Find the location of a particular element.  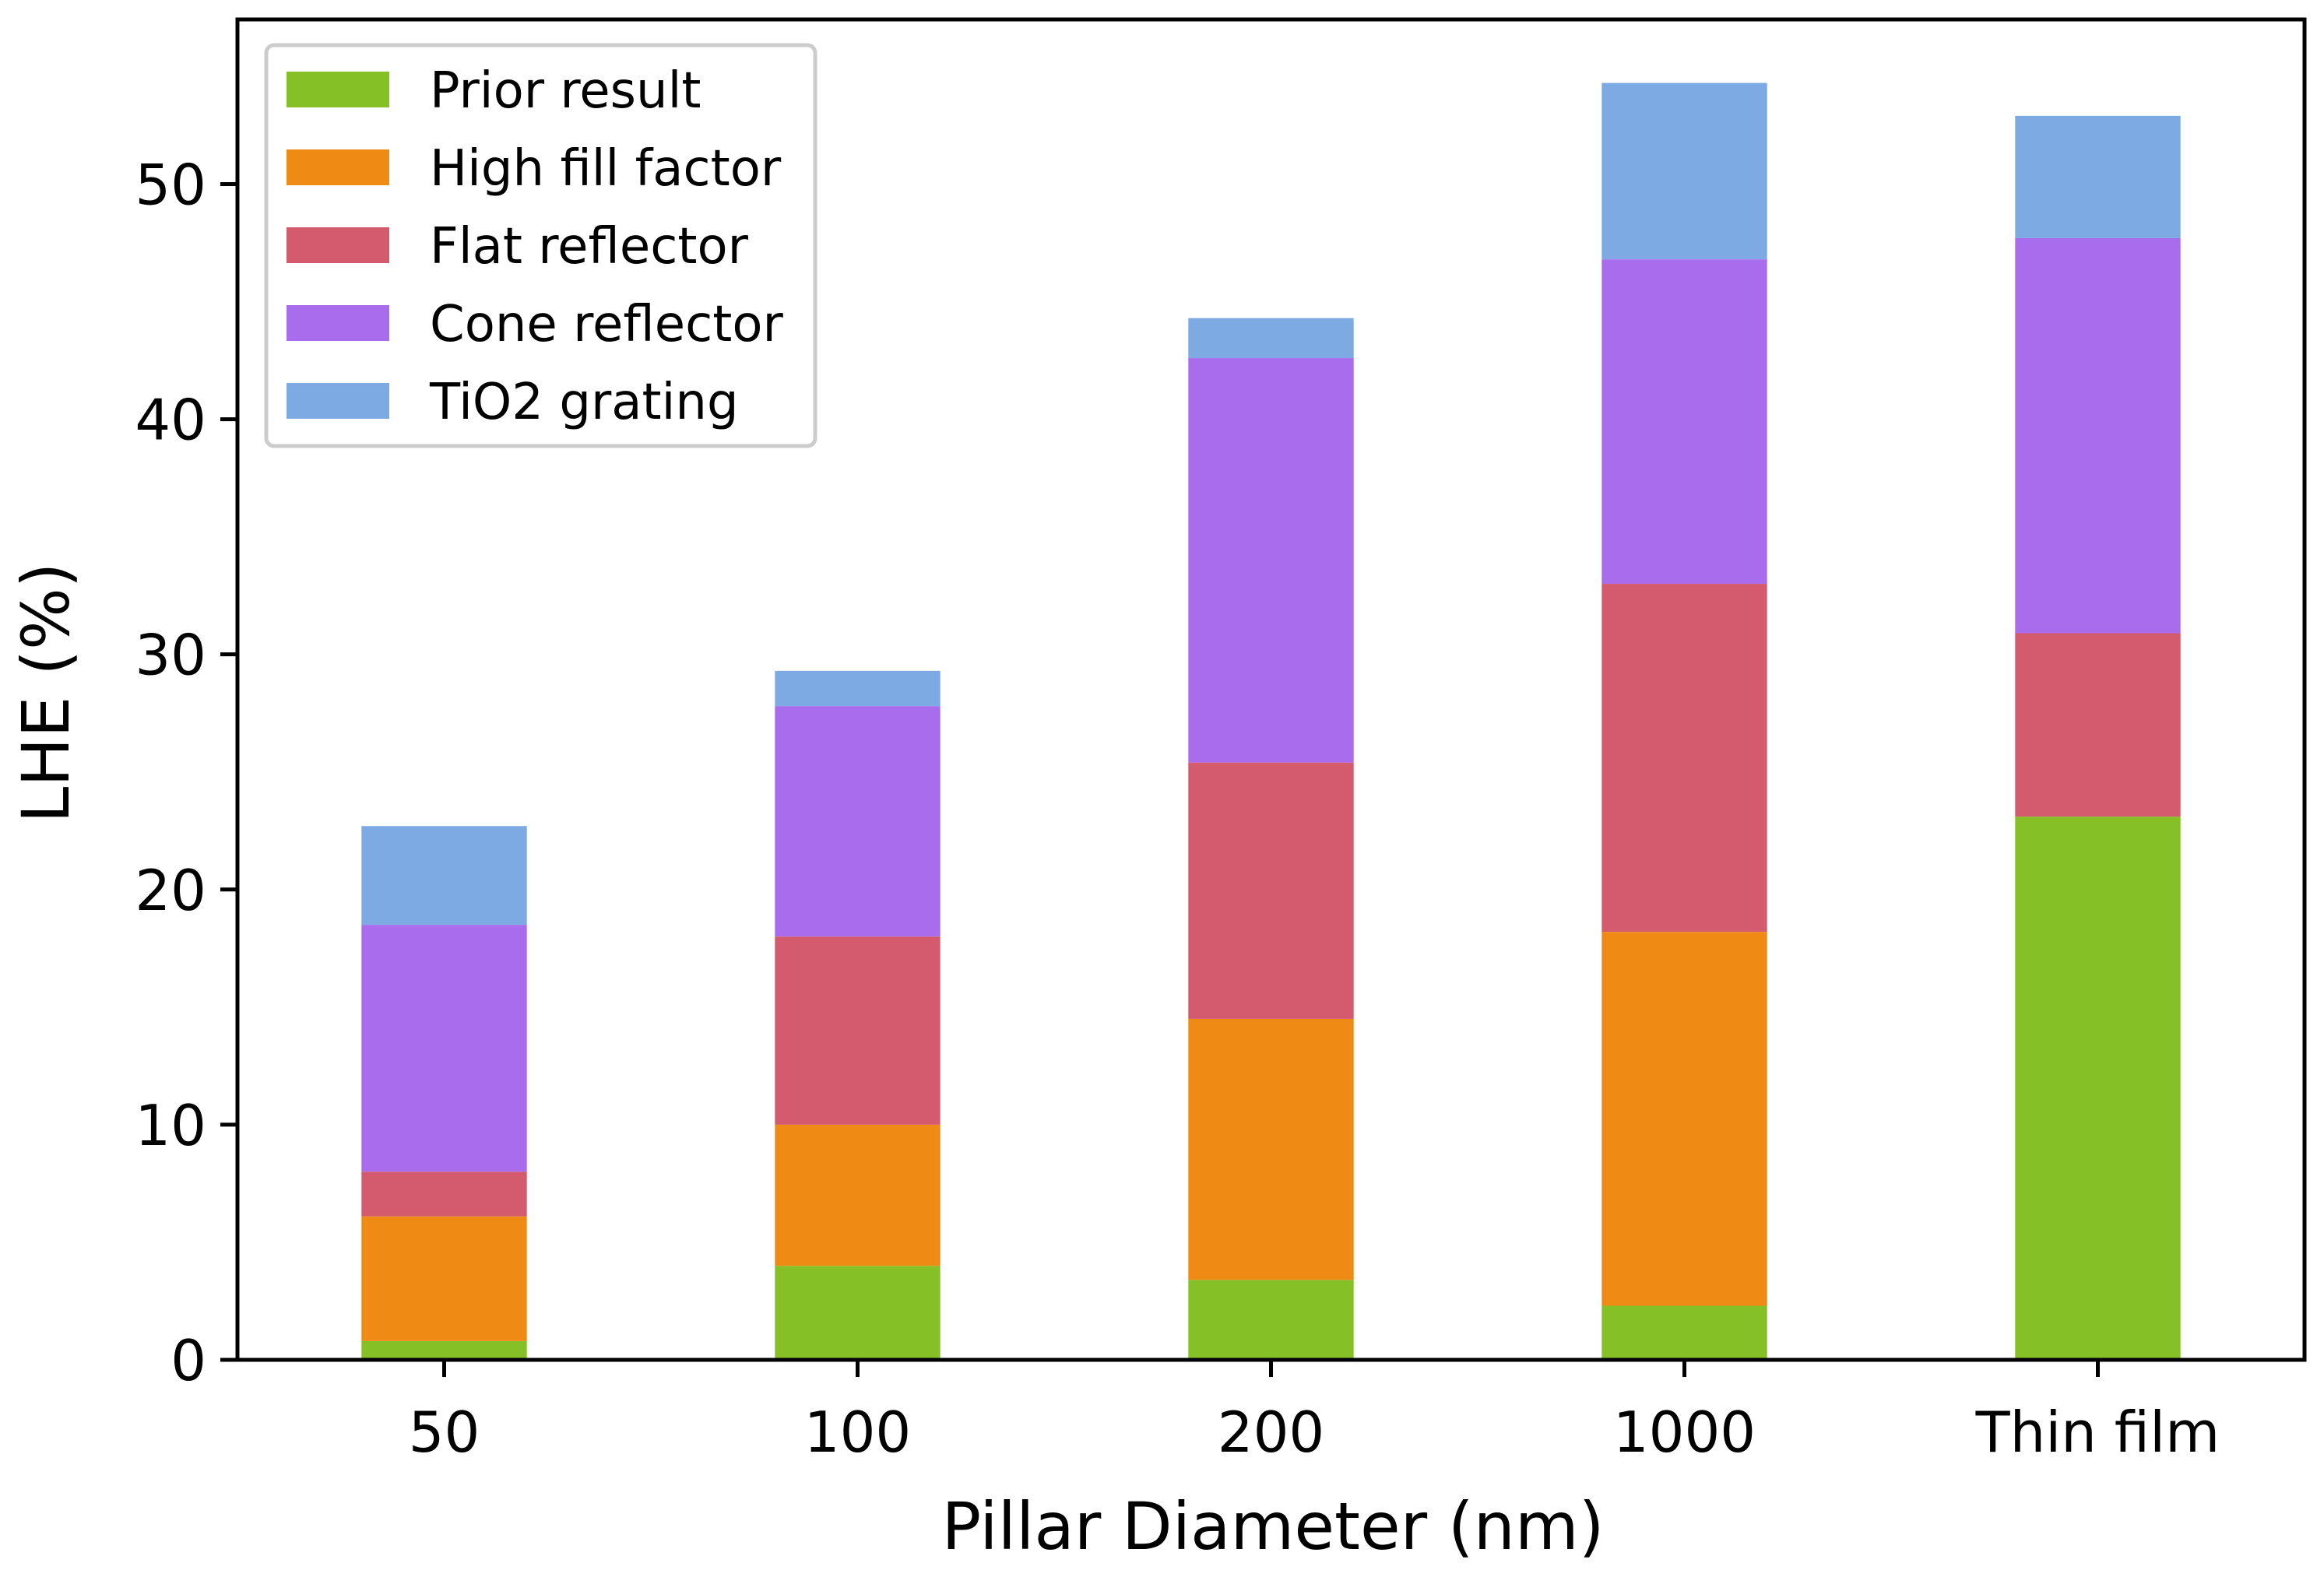

bar-prior-result-thin-film is located at coordinates (2098, 1088).